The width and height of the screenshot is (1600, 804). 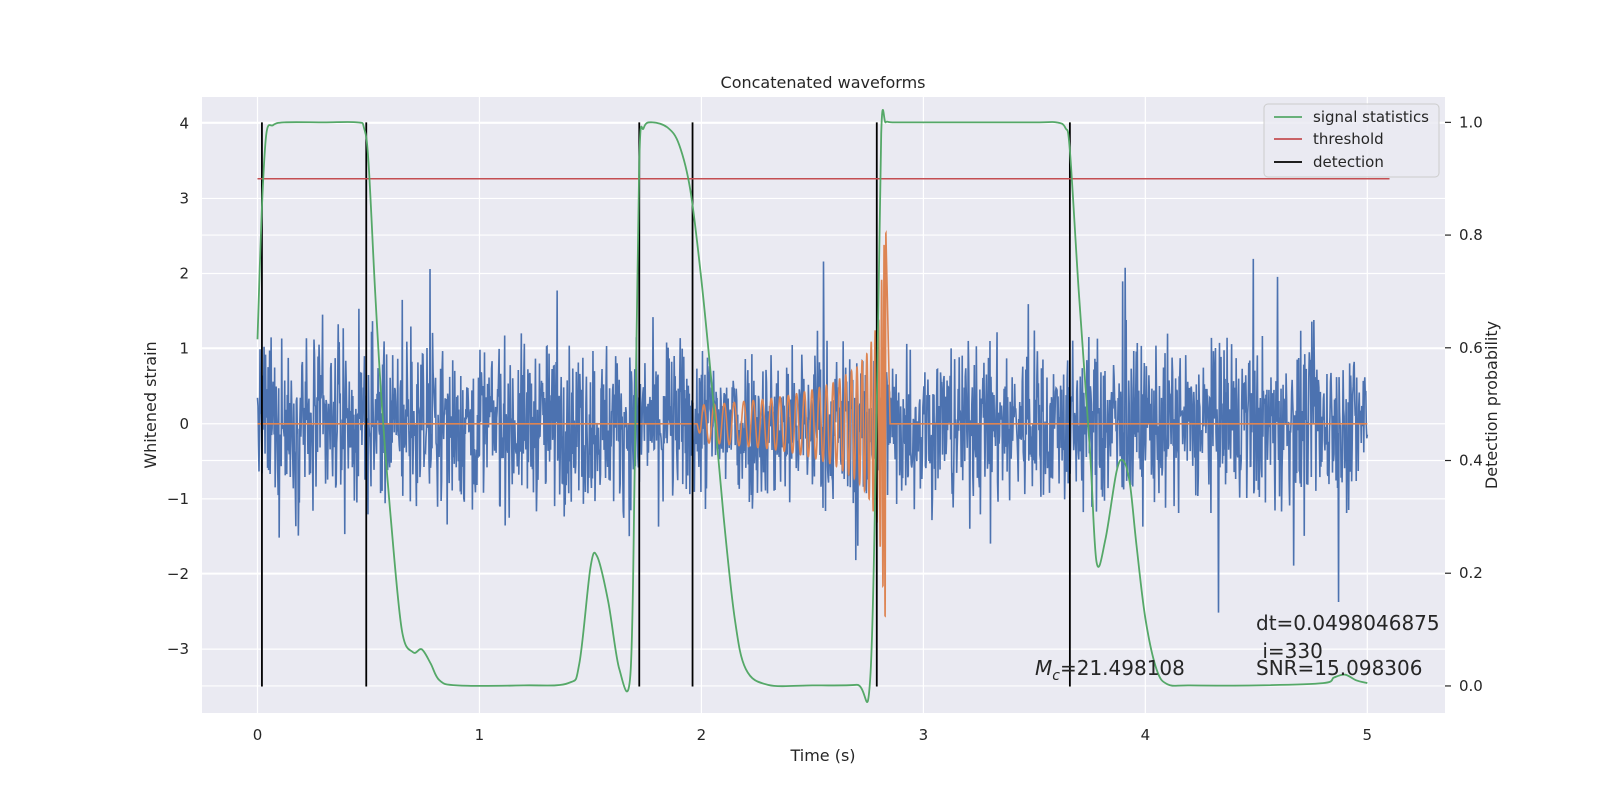 I want to click on y-tick-label-5: 2, so click(x=184, y=274).